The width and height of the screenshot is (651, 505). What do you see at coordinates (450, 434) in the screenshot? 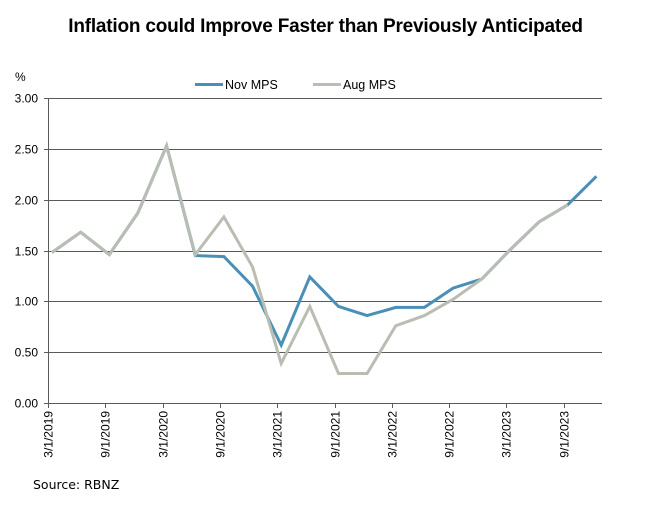
I see `x-tick-label: 9/1/2022` at bounding box center [450, 434].